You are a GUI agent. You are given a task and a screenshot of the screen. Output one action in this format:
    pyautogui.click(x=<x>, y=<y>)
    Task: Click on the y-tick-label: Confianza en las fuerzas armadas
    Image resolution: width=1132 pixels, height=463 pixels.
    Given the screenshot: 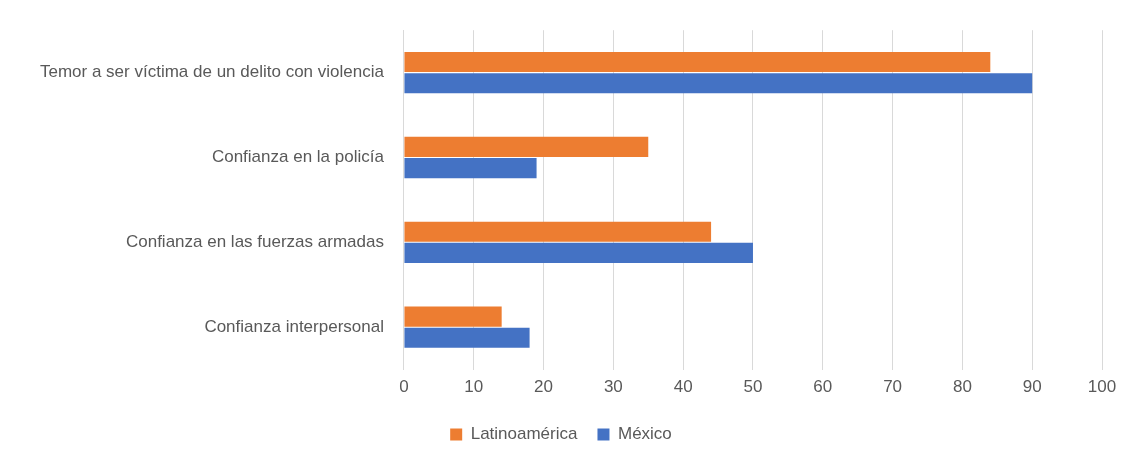 What is the action you would take?
    pyautogui.click(x=254, y=242)
    